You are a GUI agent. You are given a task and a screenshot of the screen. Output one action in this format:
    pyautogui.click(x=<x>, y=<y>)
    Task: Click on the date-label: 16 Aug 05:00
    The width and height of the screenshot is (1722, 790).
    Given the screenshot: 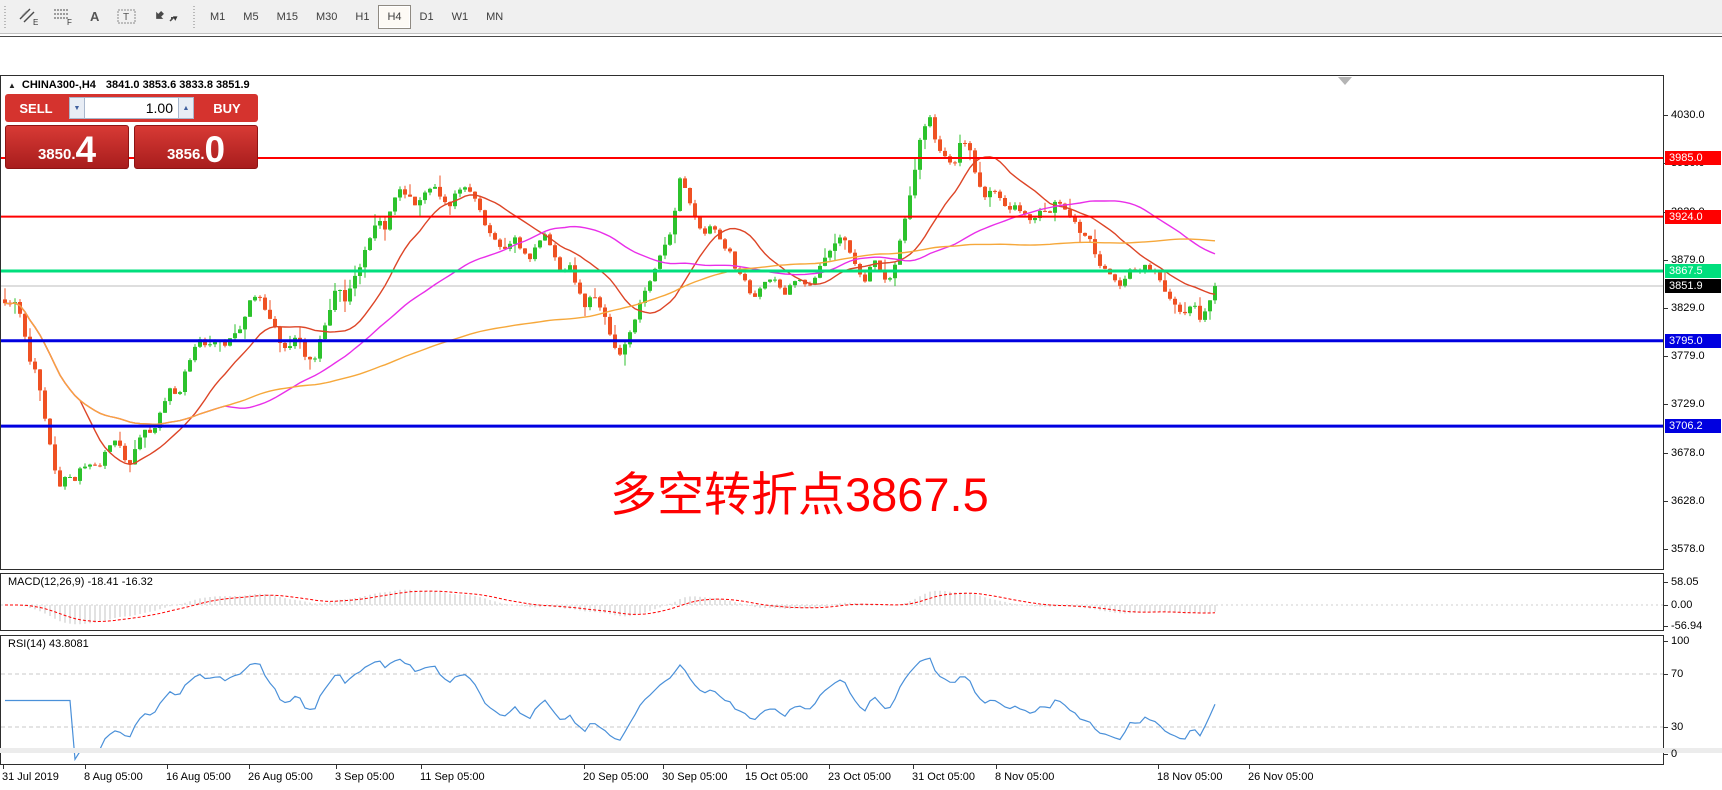 What is the action you would take?
    pyautogui.click(x=198, y=777)
    